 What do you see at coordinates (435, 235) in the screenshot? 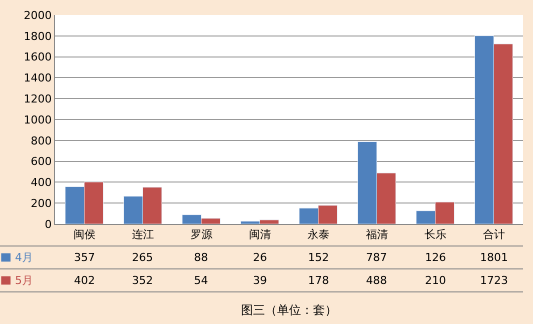
I see `x-tick-label: 长乐` at bounding box center [435, 235].